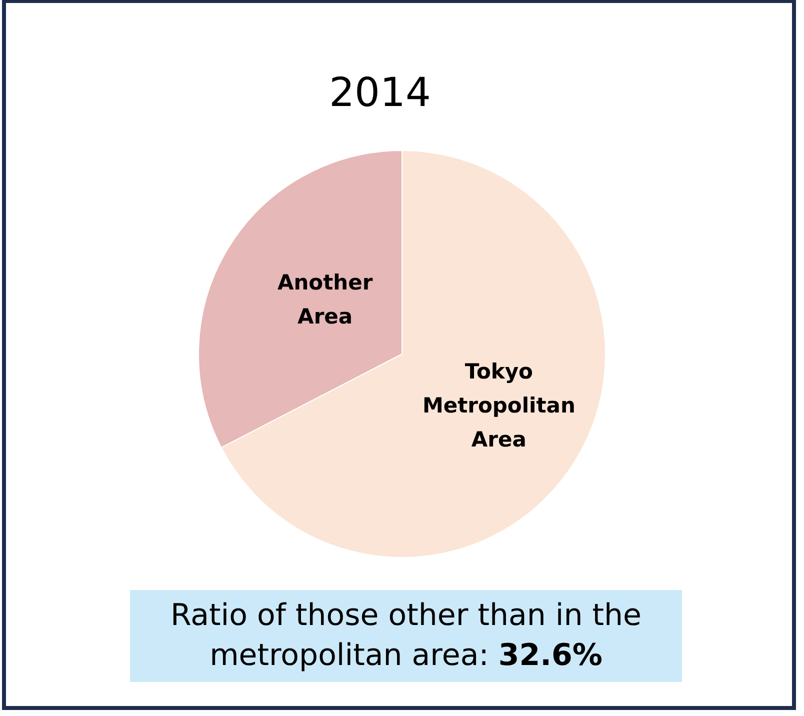  What do you see at coordinates (380, 93) in the screenshot?
I see `chart-title: 2014` at bounding box center [380, 93].